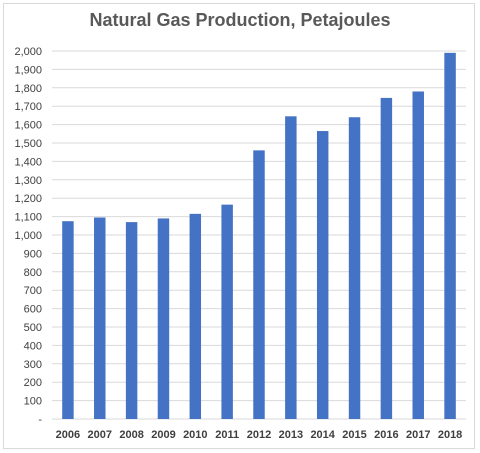 The height and width of the screenshot is (453, 480). I want to click on y-tick-label: 100, so click(33, 402).